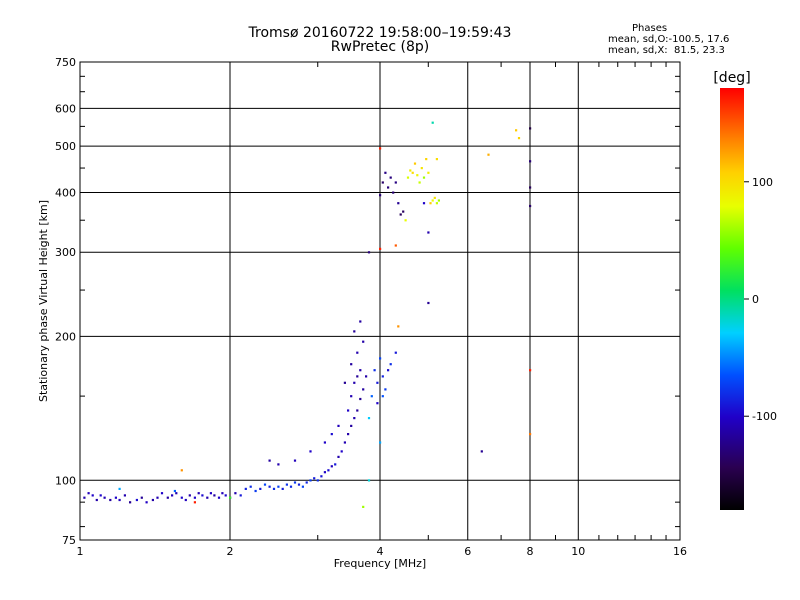 The width and height of the screenshot is (800, 600). Describe the element at coordinates (380, 551) in the screenshot. I see `x-tick-label: 4` at that location.